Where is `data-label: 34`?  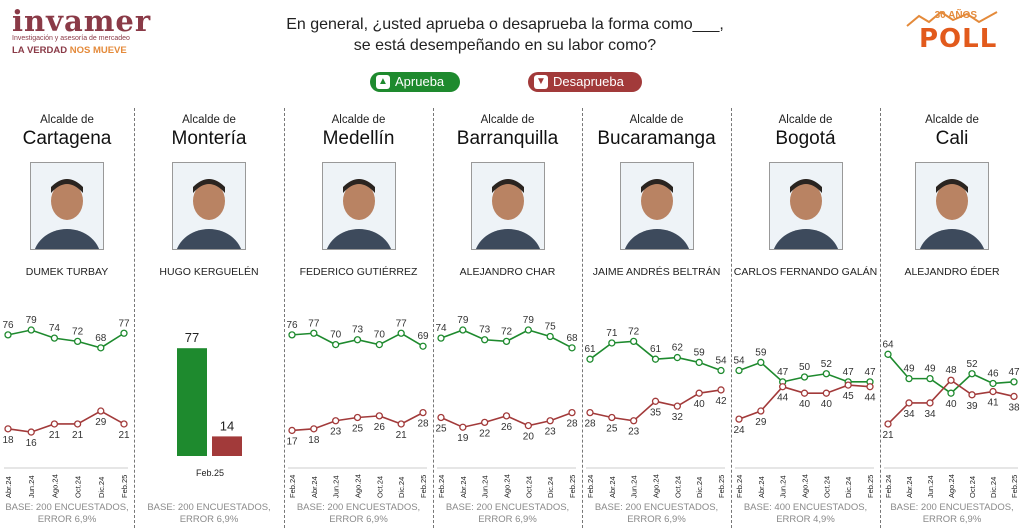
data-label: 34 is located at coordinates (930, 414).